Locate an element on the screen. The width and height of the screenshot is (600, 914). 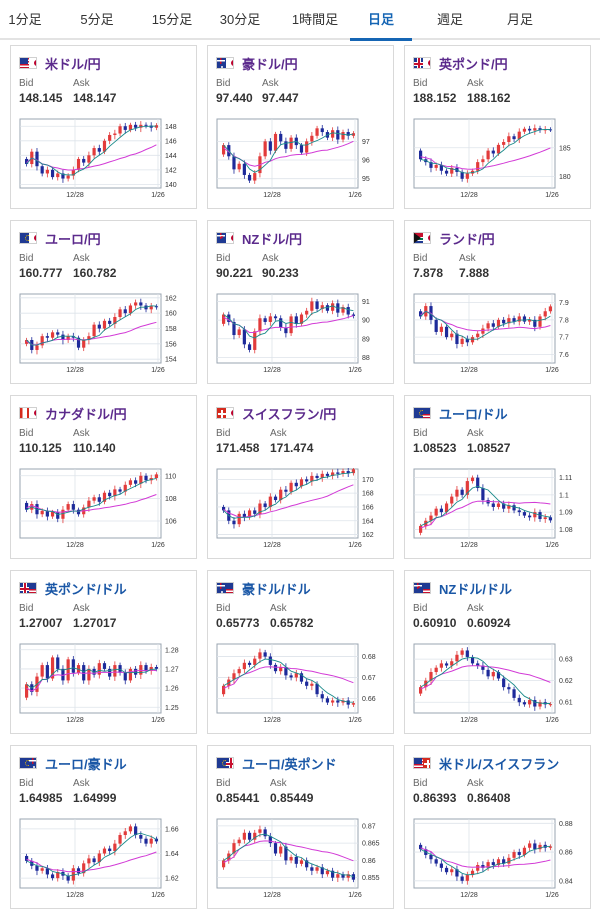
currency-pair-name: 豪ドル/ドル is located at coordinates (276, 589).